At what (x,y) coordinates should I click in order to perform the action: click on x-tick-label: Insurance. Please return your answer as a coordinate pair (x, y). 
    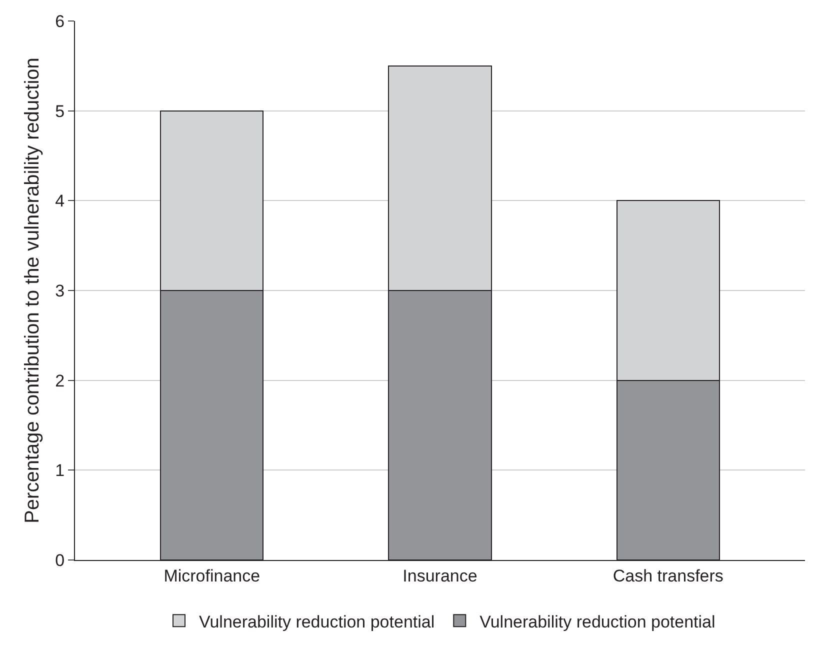
    Looking at the image, I should click on (440, 576).